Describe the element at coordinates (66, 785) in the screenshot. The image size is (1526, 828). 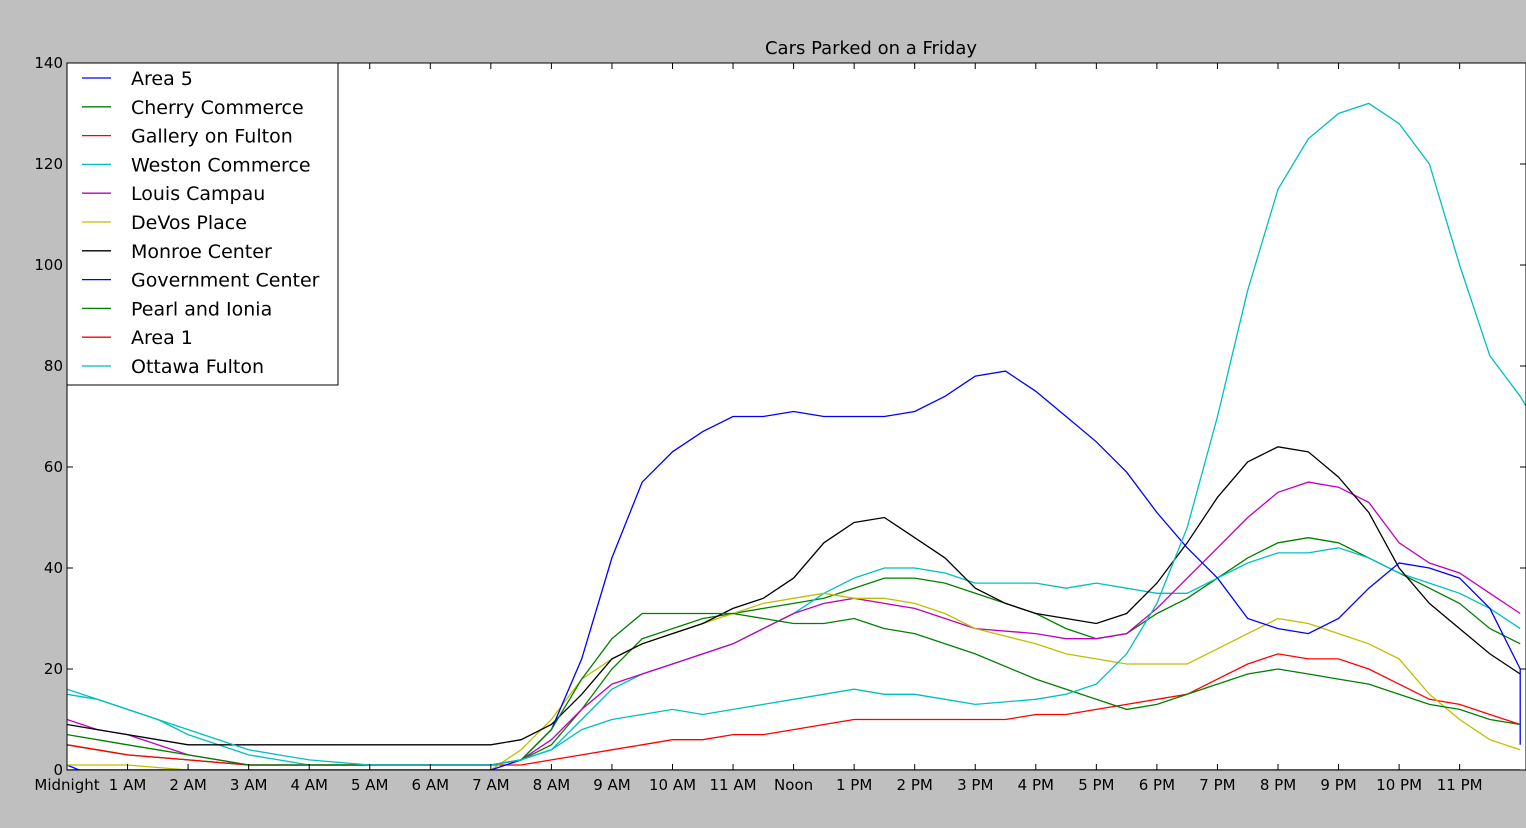
I see `x-tick-label: Midnight` at that location.